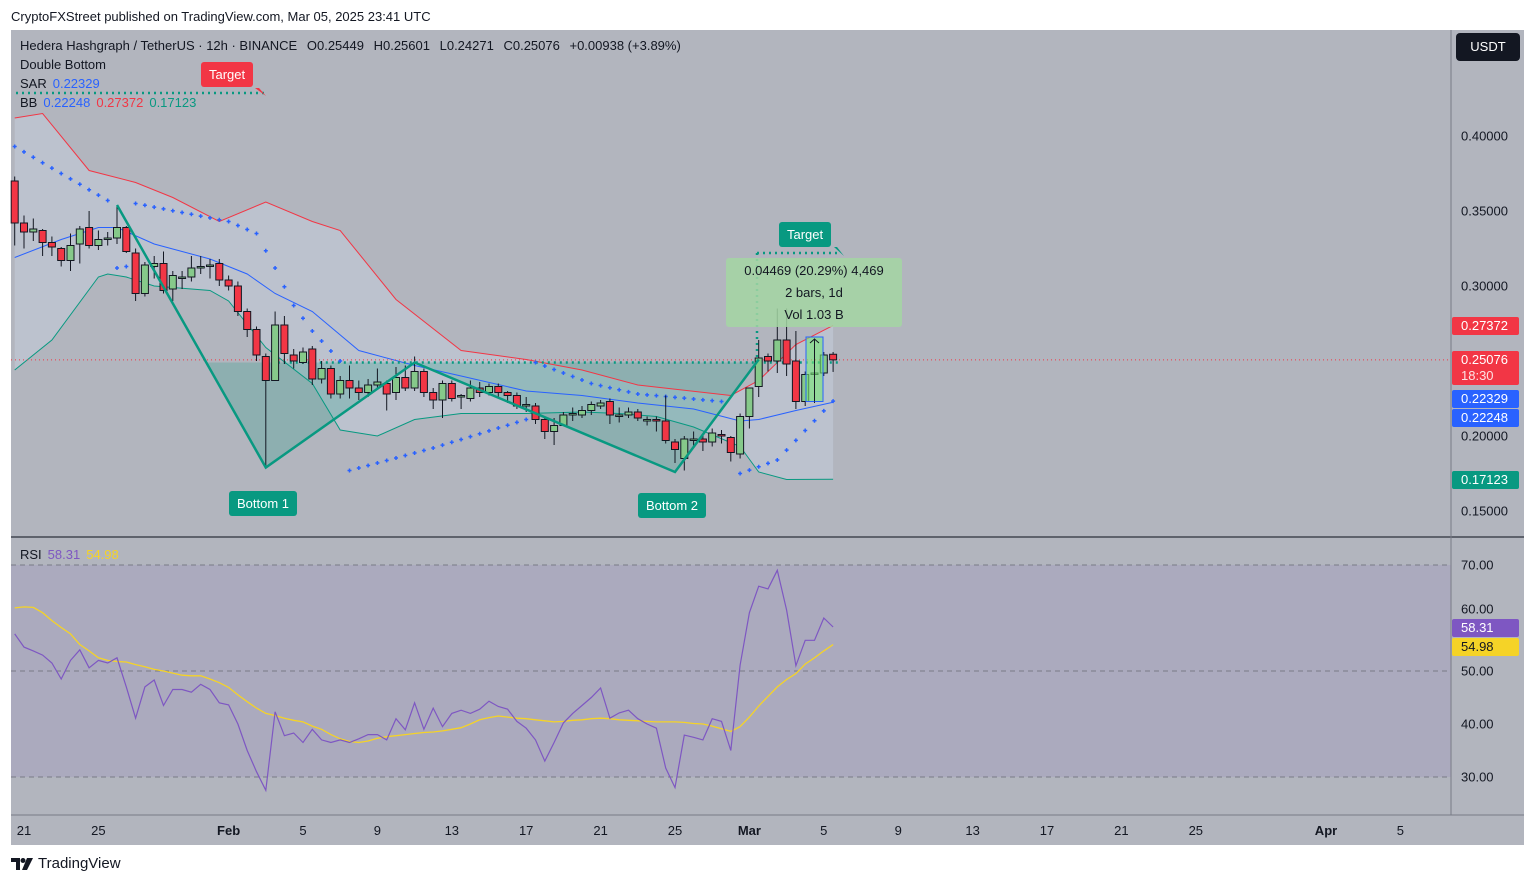  Describe the element at coordinates (66, 863) in the screenshot. I see `tradingview-logo: TradingView` at that location.